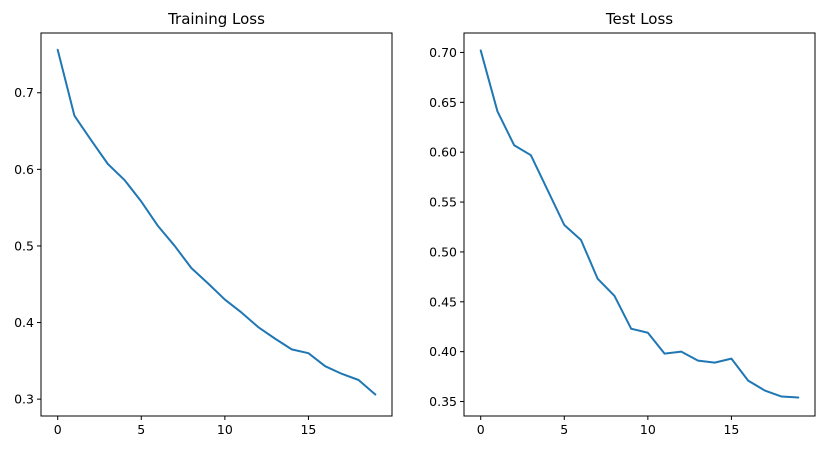 The image size is (826, 451). I want to click on y-tick-label: 0.70, so click(443, 52).